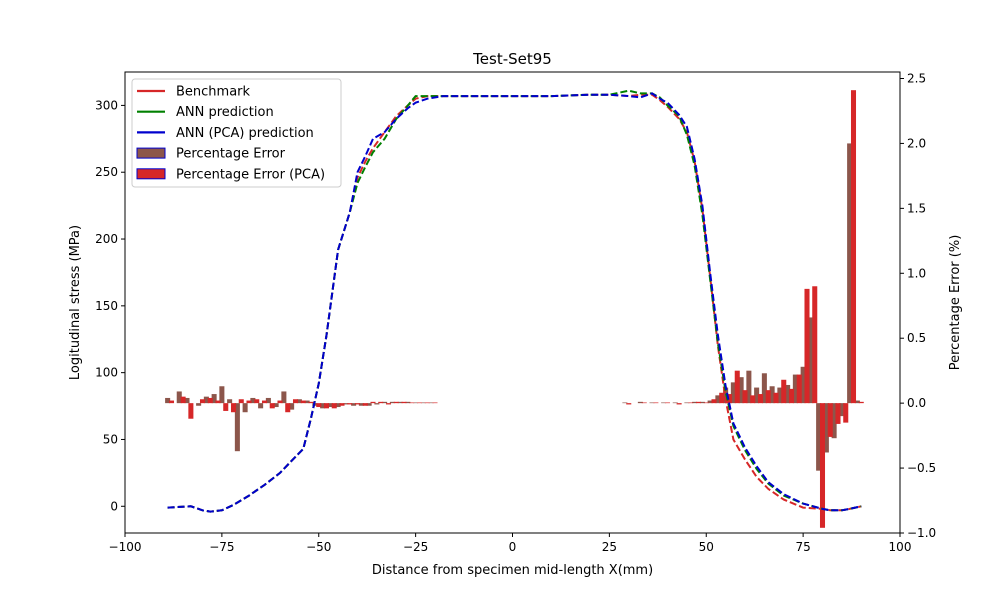 This screenshot has height=604, width=1000. Describe the element at coordinates (106, 373) in the screenshot. I see `y-tick-label-2: 100` at that location.